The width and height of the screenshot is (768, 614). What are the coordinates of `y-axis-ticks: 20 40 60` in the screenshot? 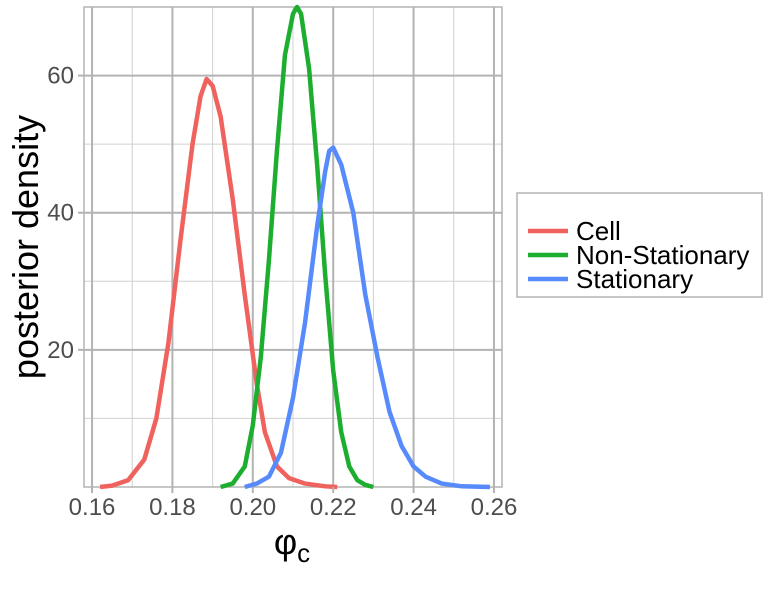 It's located at (65, 213).